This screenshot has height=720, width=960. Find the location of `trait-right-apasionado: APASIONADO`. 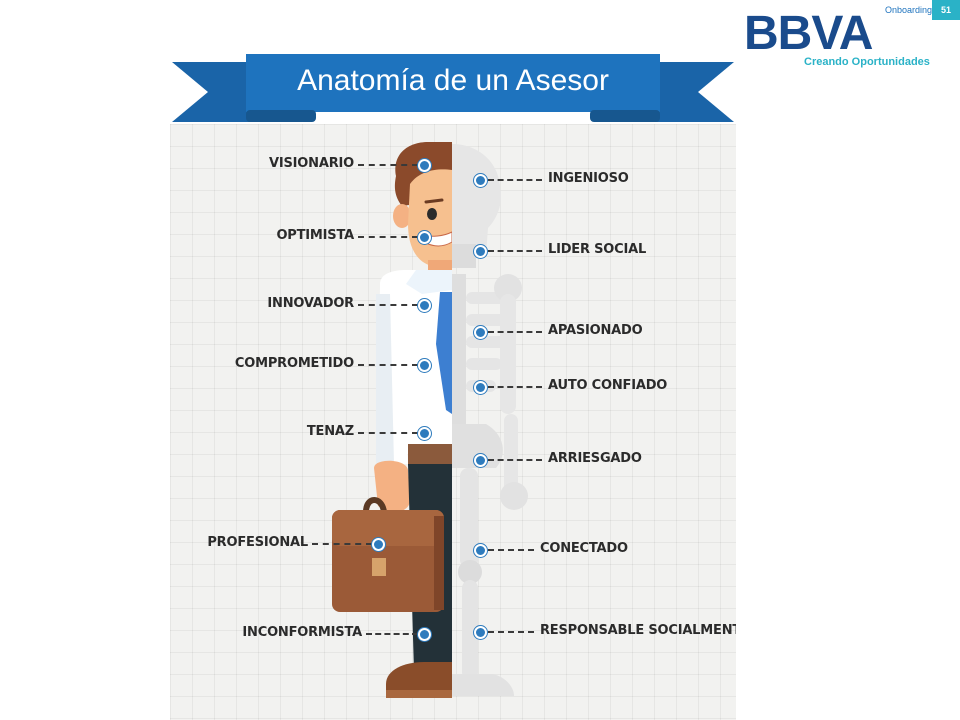

trait-right-apasionado: APASIONADO is located at coordinates (595, 330).